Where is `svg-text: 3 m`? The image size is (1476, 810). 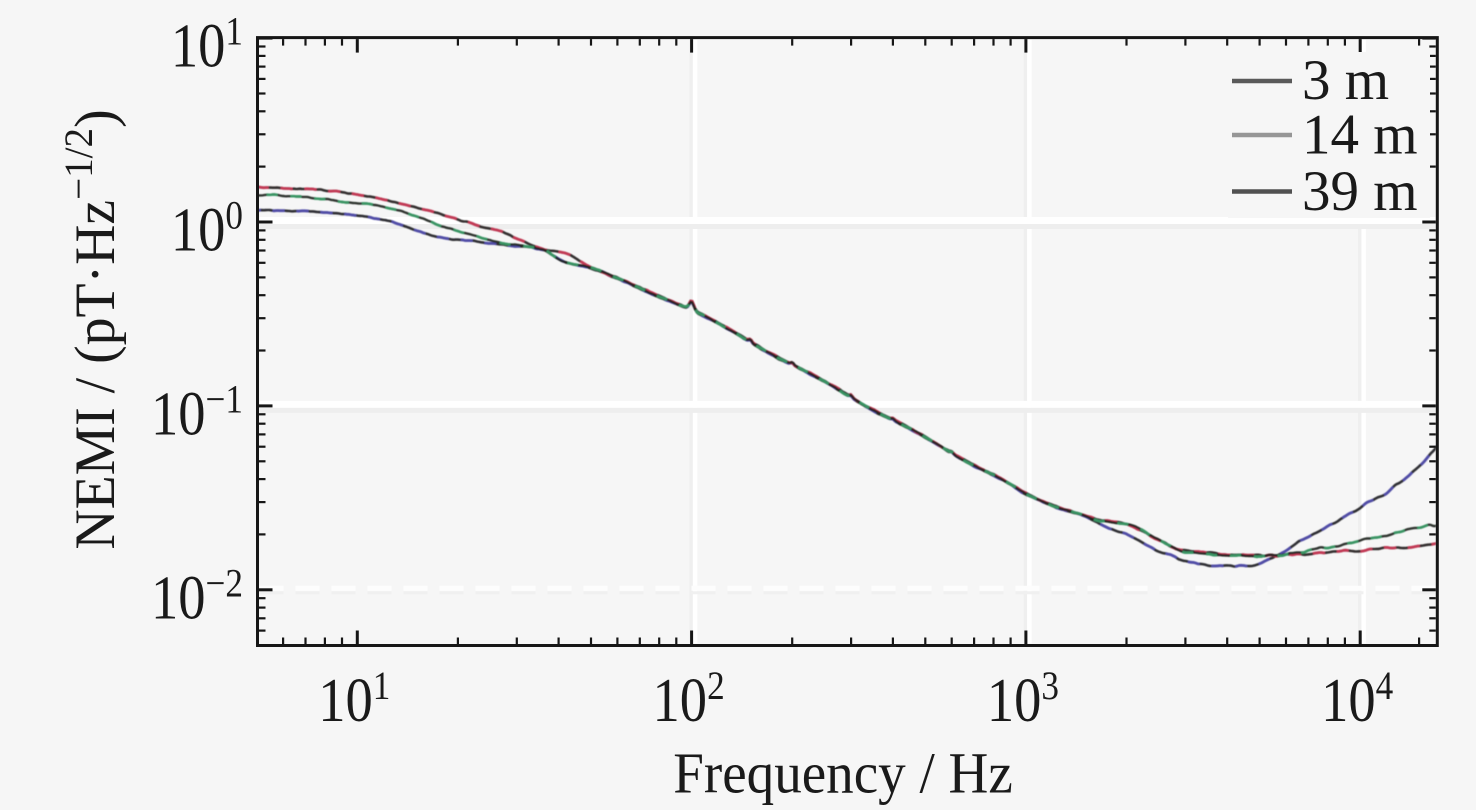
svg-text: 3 m is located at coordinates (1345, 80).